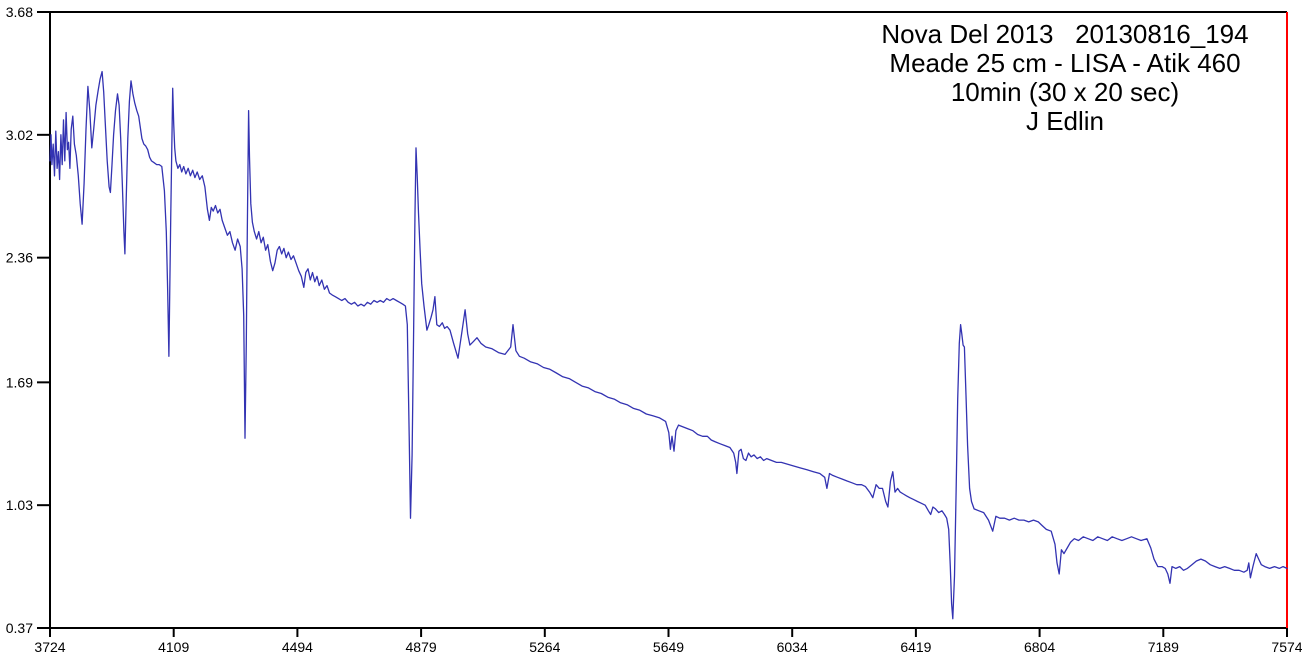 This screenshot has height=659, width=1302. Describe the element at coordinates (792, 647) in the screenshot. I see `x-tick-label: 6034` at that location.